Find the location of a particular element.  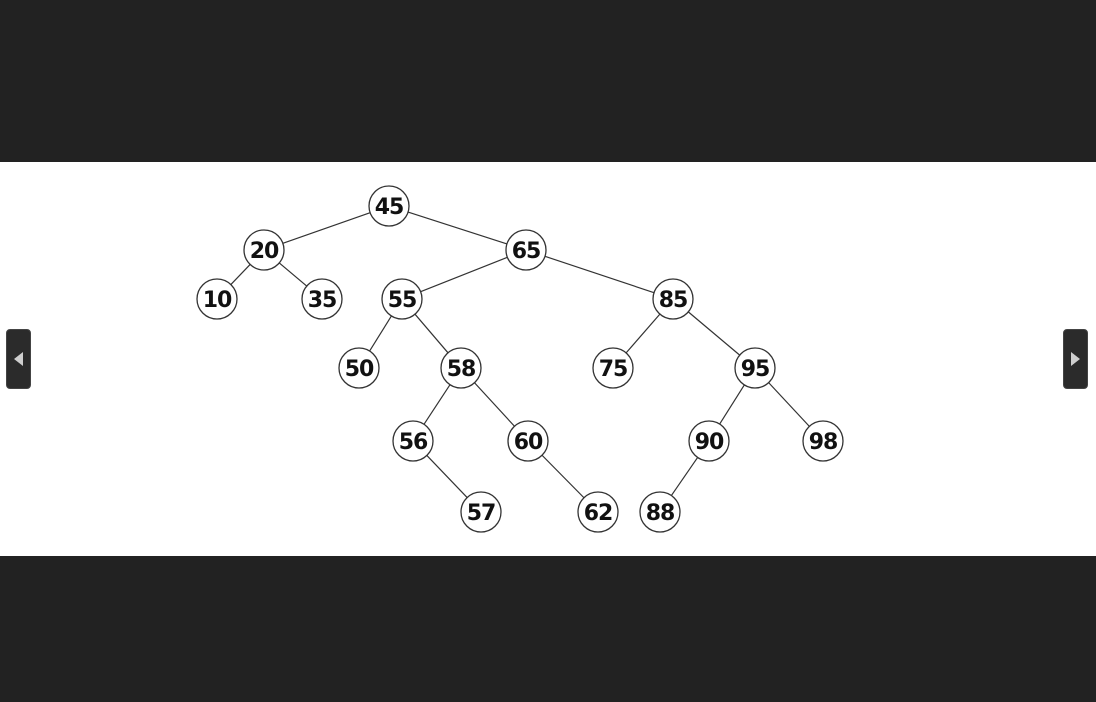

tree-node-60: 60 is located at coordinates (528, 441).